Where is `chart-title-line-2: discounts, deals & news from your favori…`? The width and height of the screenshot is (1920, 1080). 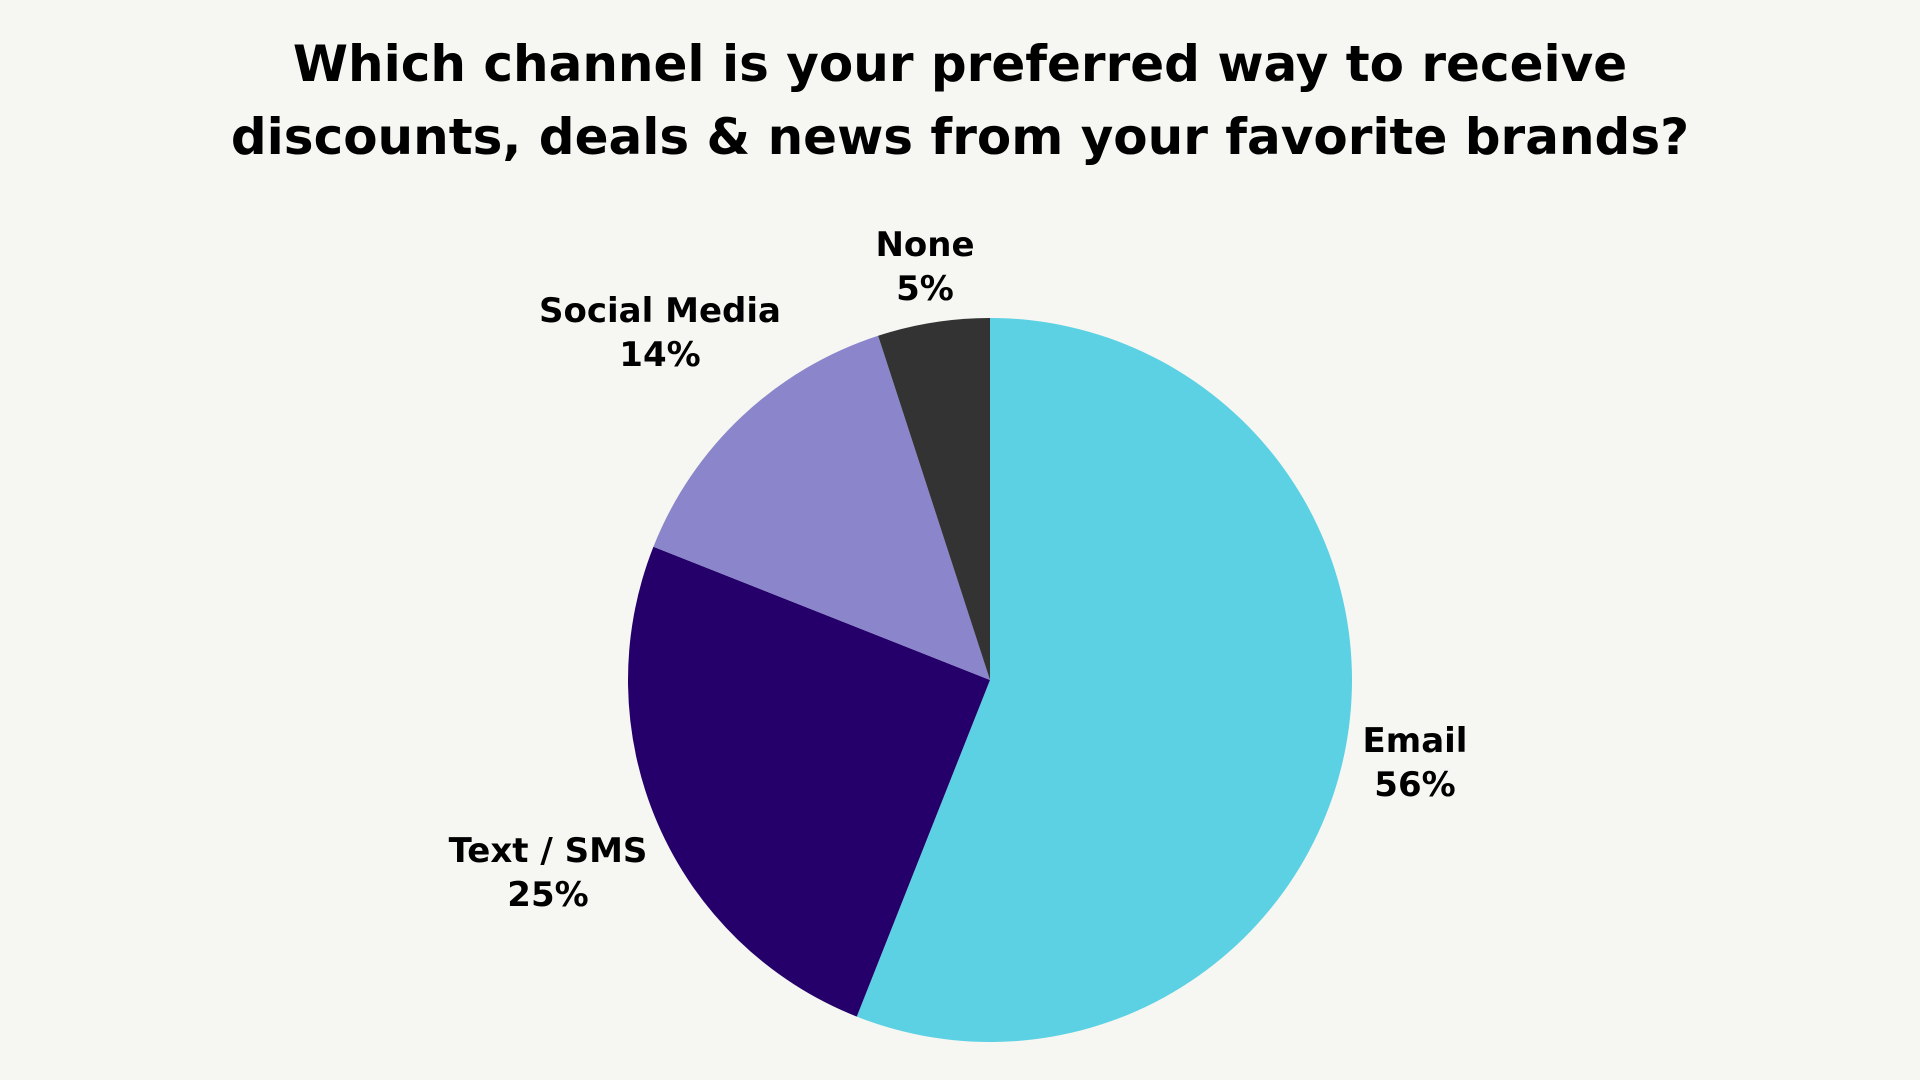 chart-title-line-2: discounts, deals & news from your favori… is located at coordinates (960, 137).